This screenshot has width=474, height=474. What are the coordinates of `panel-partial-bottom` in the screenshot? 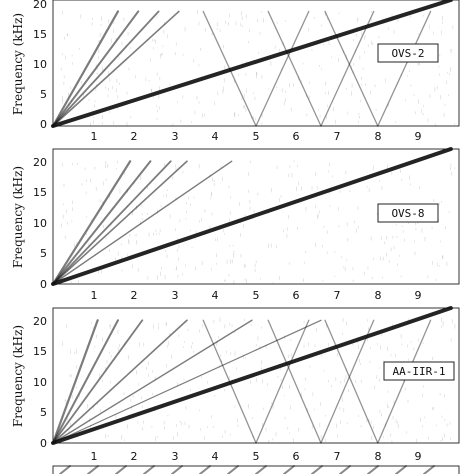 It's located at (256, 469).